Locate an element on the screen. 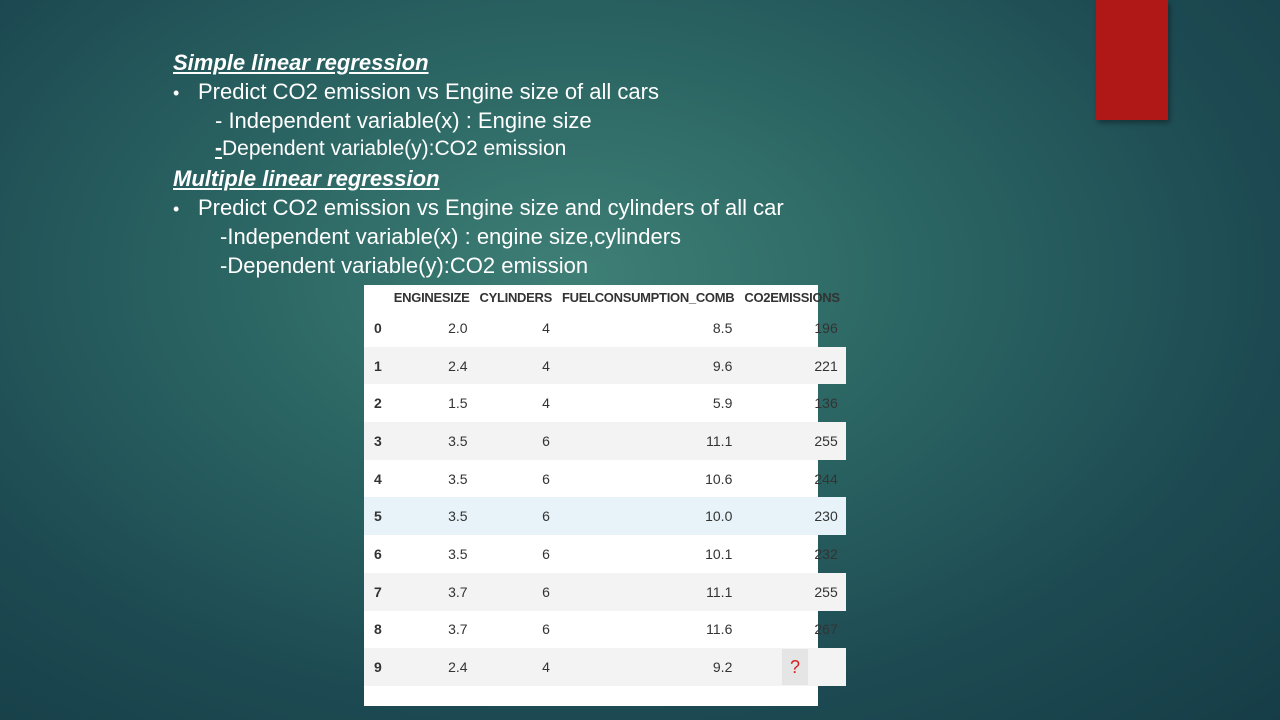 The image size is (1280, 720). column-header: ENGINESIZE is located at coordinates (431, 297).